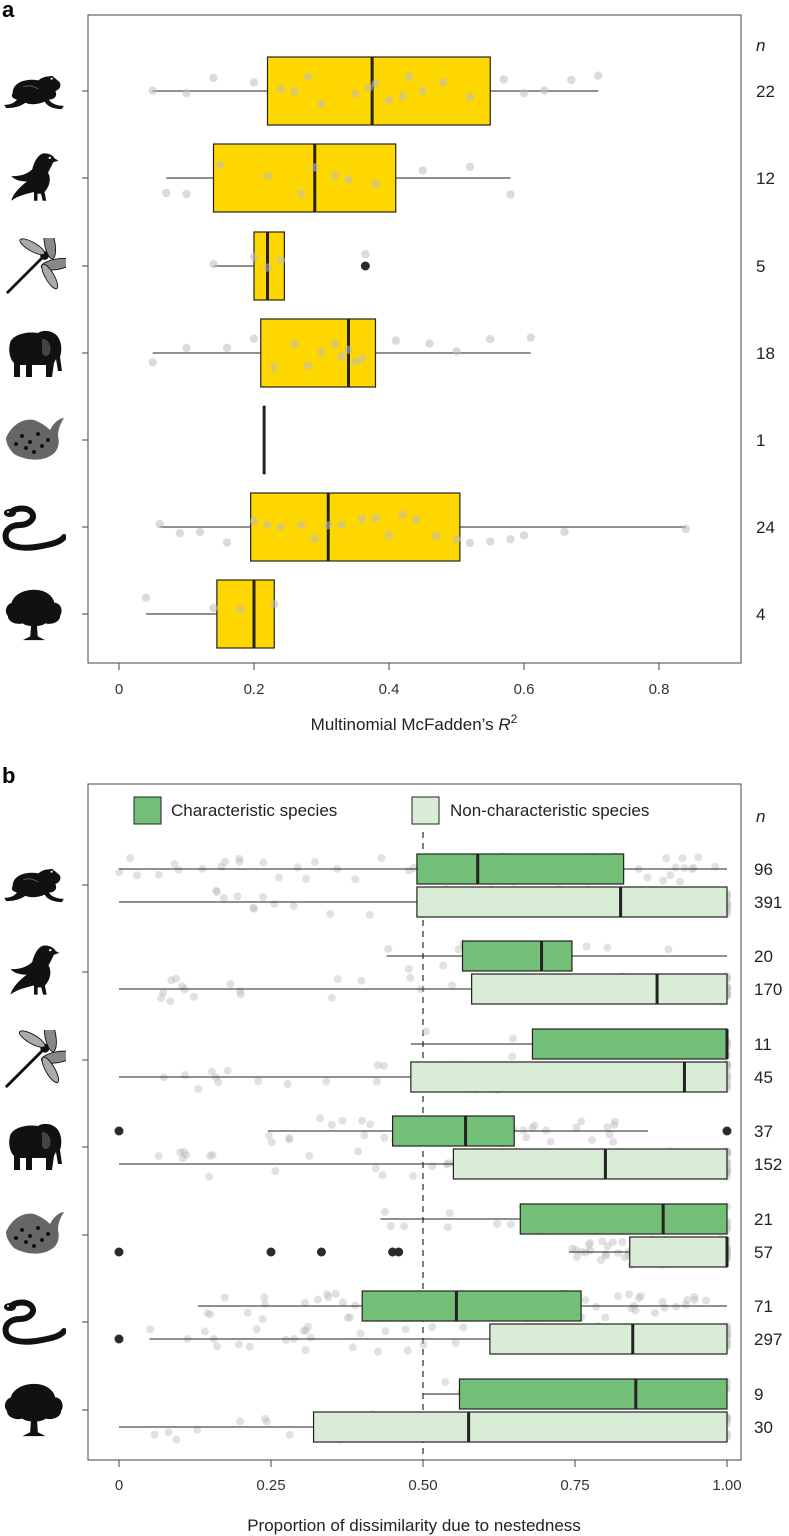 Image resolution: width=789 pixels, height=1536 pixels. I want to click on a-x-tick-label-1: 0.2, so click(254, 689).